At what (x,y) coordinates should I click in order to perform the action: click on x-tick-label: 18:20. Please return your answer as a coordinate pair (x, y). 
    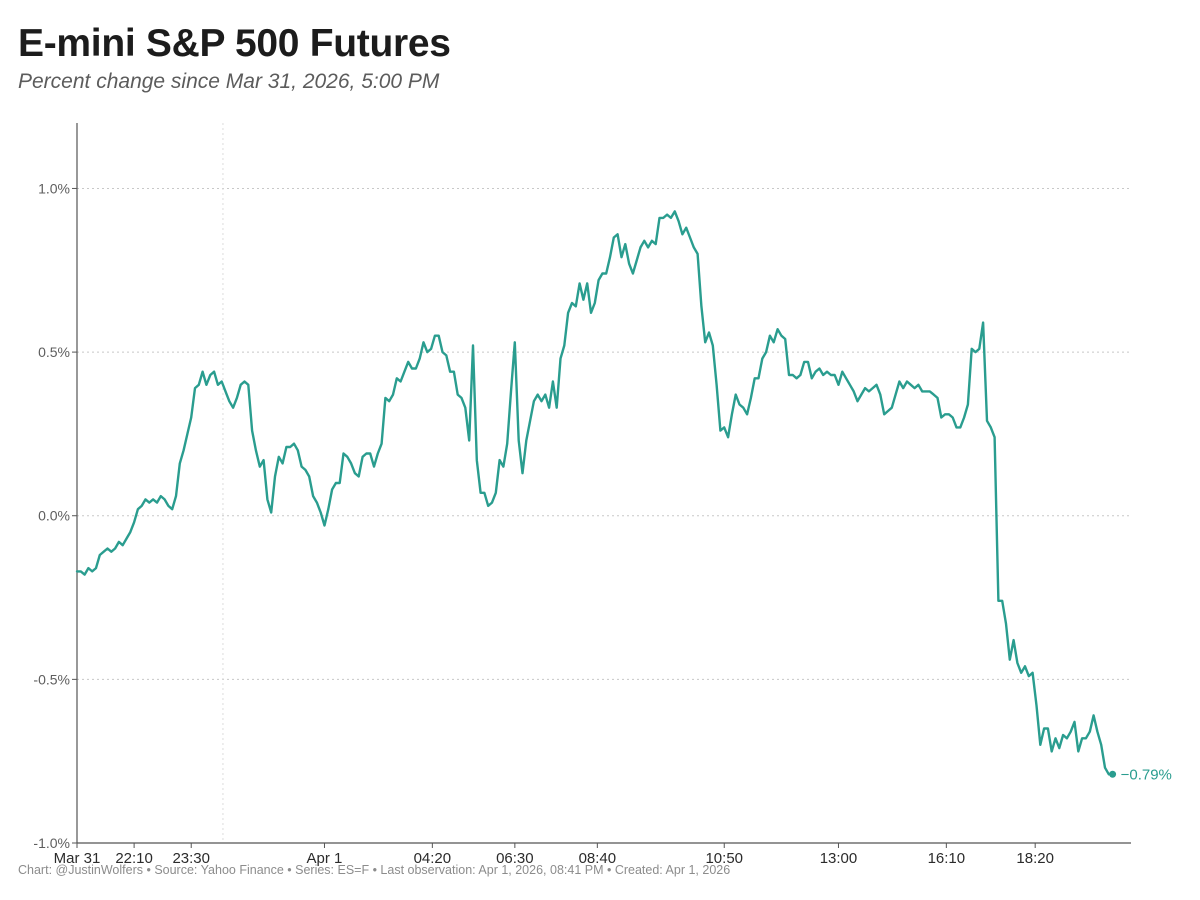
    Looking at the image, I should click on (1035, 858).